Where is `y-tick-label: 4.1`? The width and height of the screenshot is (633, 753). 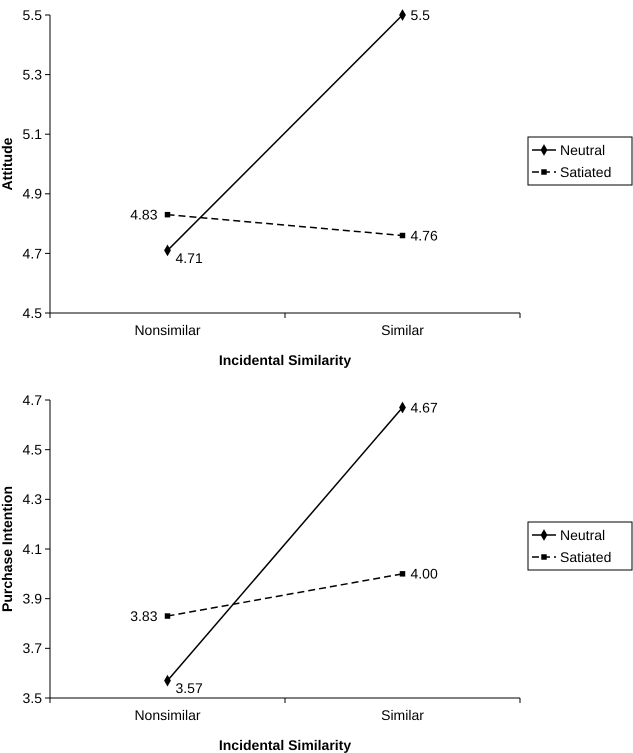
y-tick-label: 4.1 is located at coordinates (32, 548).